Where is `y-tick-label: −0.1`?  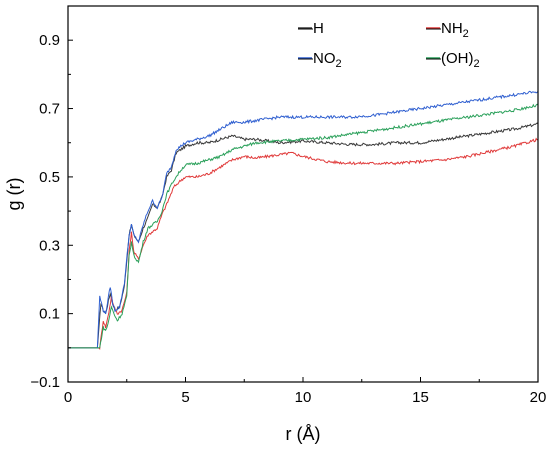 y-tick-label: −0.1 is located at coordinates (45, 382).